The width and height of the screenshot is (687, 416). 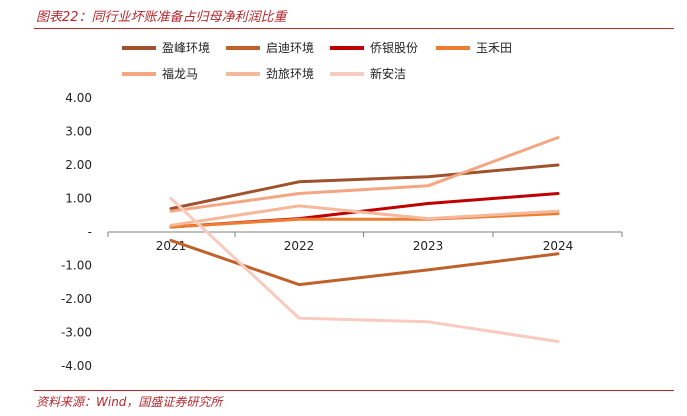 What do you see at coordinates (354, 390) in the screenshot?
I see `bottom-divider` at bounding box center [354, 390].